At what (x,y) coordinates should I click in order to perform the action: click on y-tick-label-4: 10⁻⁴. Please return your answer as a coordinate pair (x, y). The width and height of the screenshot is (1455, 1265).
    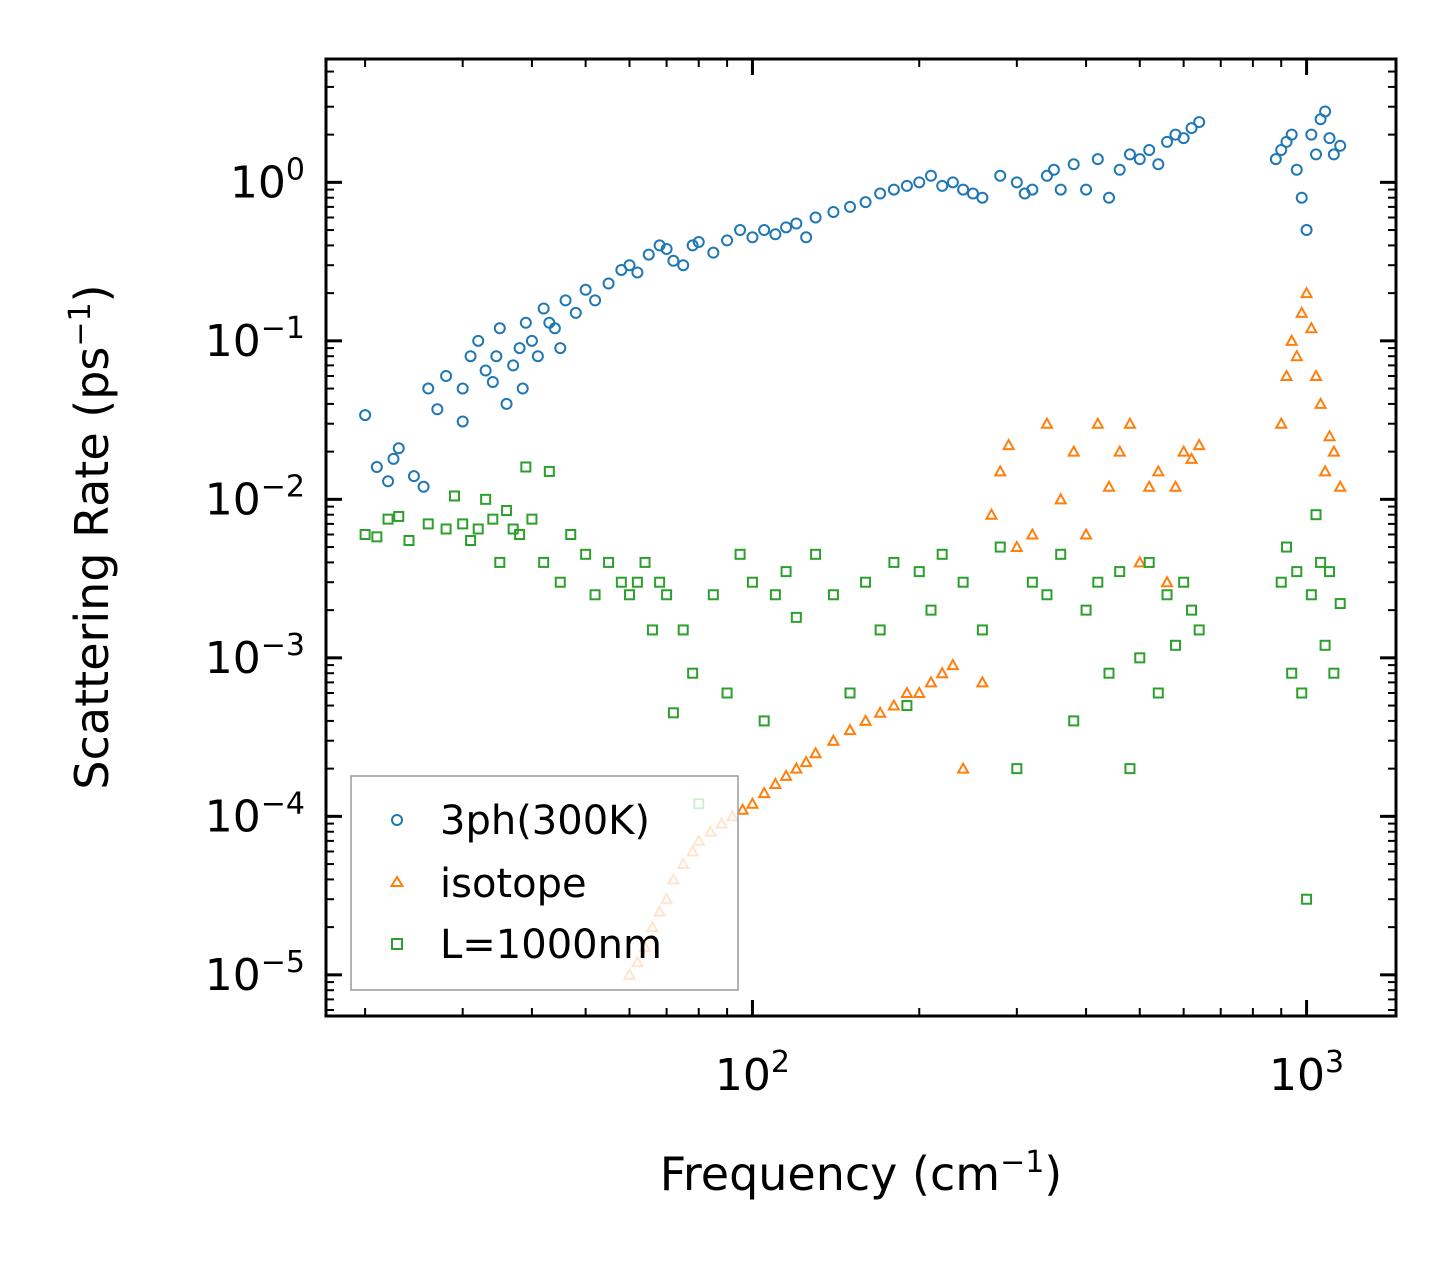
    Looking at the image, I should click on (255, 814).